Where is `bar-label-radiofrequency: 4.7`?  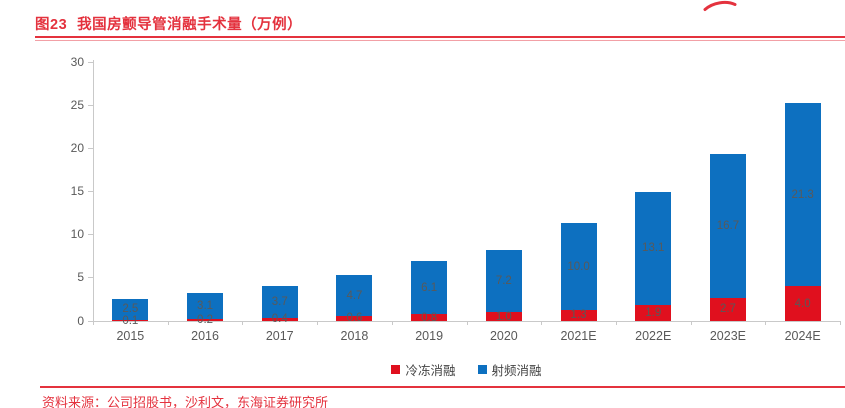 bar-label-radiofrequency: 4.7 is located at coordinates (354, 295).